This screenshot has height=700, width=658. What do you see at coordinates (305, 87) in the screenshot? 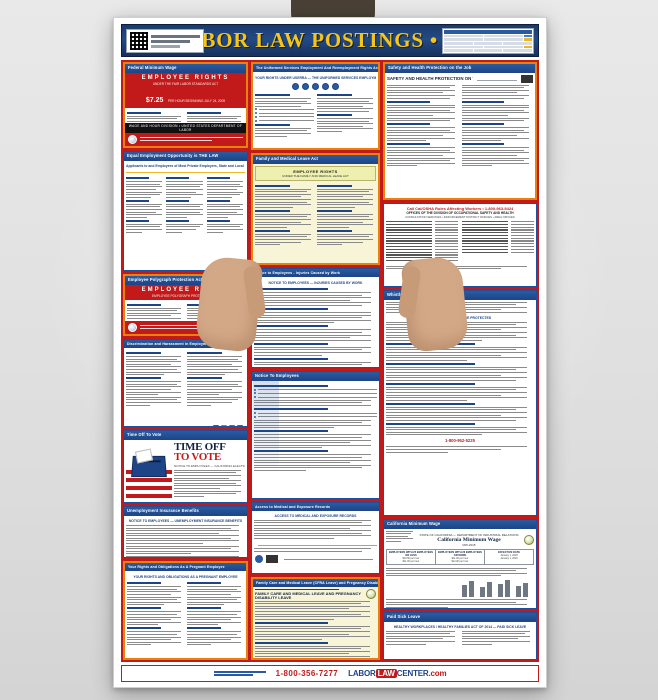
I see `navy-seal-icon` at bounding box center [305, 87].